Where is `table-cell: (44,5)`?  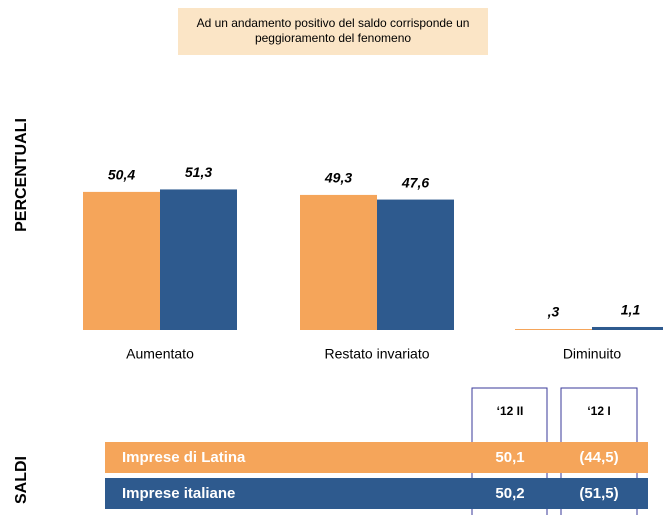 table-cell: (44,5) is located at coordinates (598, 457).